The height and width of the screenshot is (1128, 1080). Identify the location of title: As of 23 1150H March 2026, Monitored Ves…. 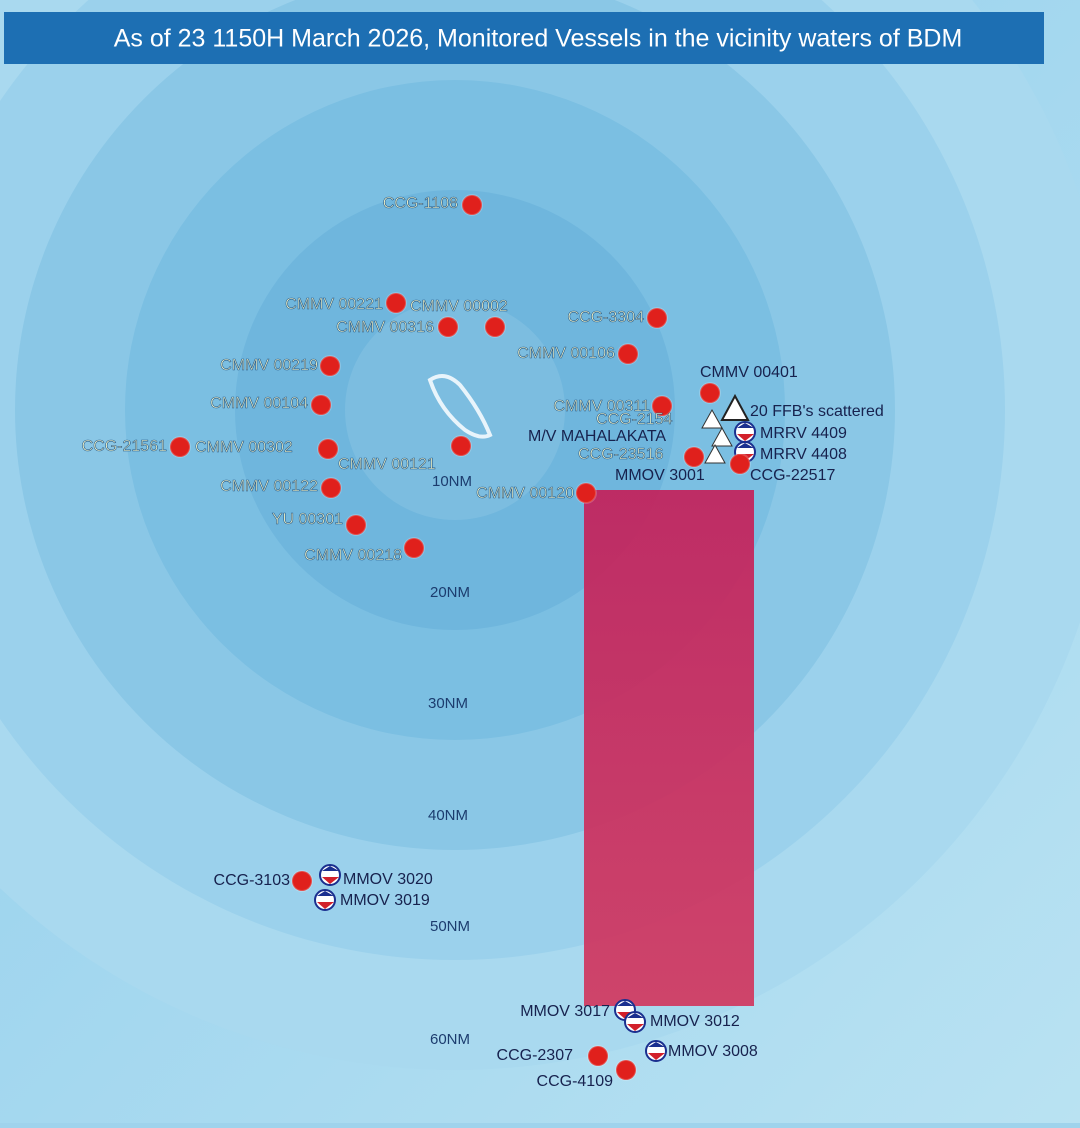
(538, 39).